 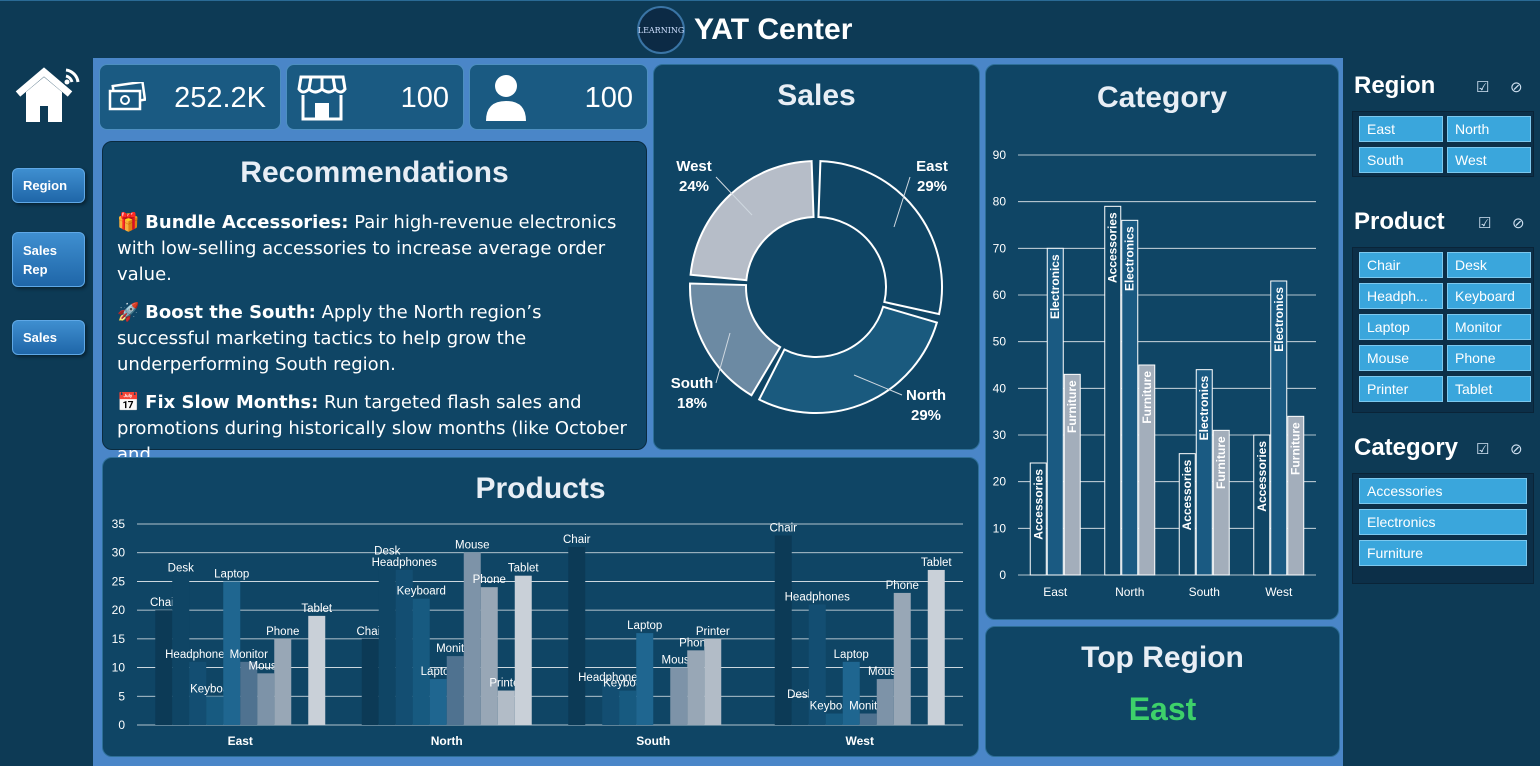 I want to click on bar-label-headphones: Headphones, so click(x=610, y=678).